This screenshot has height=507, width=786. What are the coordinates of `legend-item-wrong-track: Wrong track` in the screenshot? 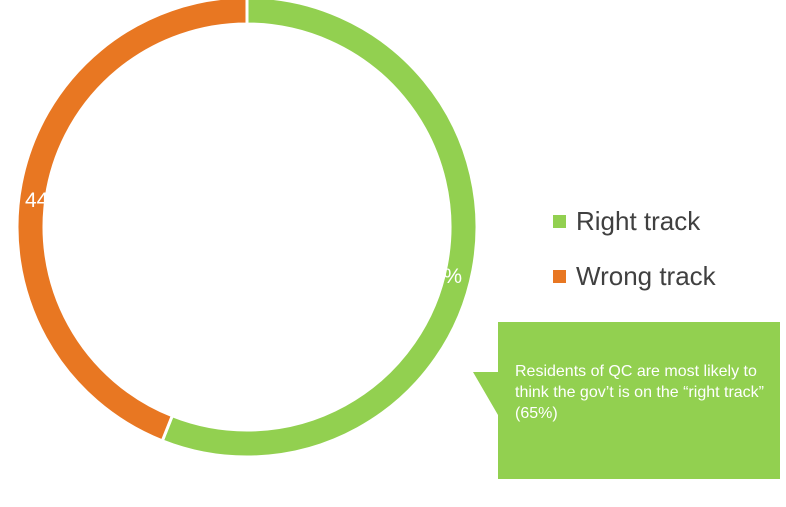 It's located at (634, 276).